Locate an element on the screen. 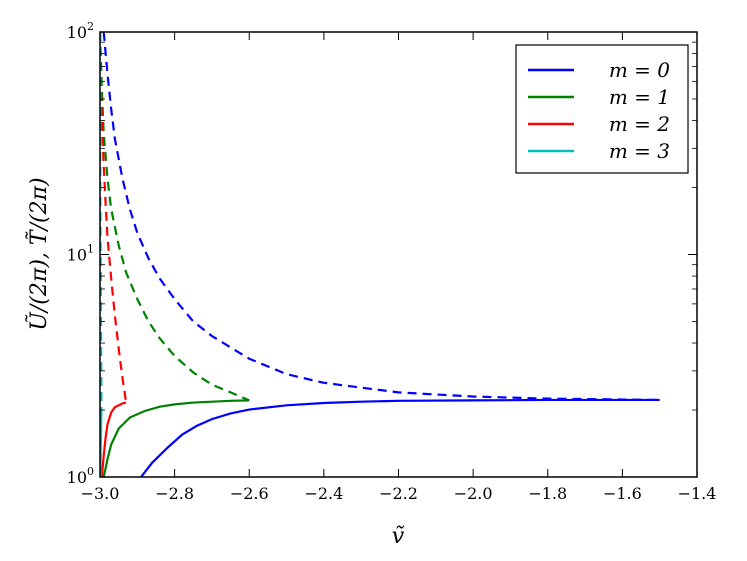  series-2-dashed-line is located at coordinates (114, 217).